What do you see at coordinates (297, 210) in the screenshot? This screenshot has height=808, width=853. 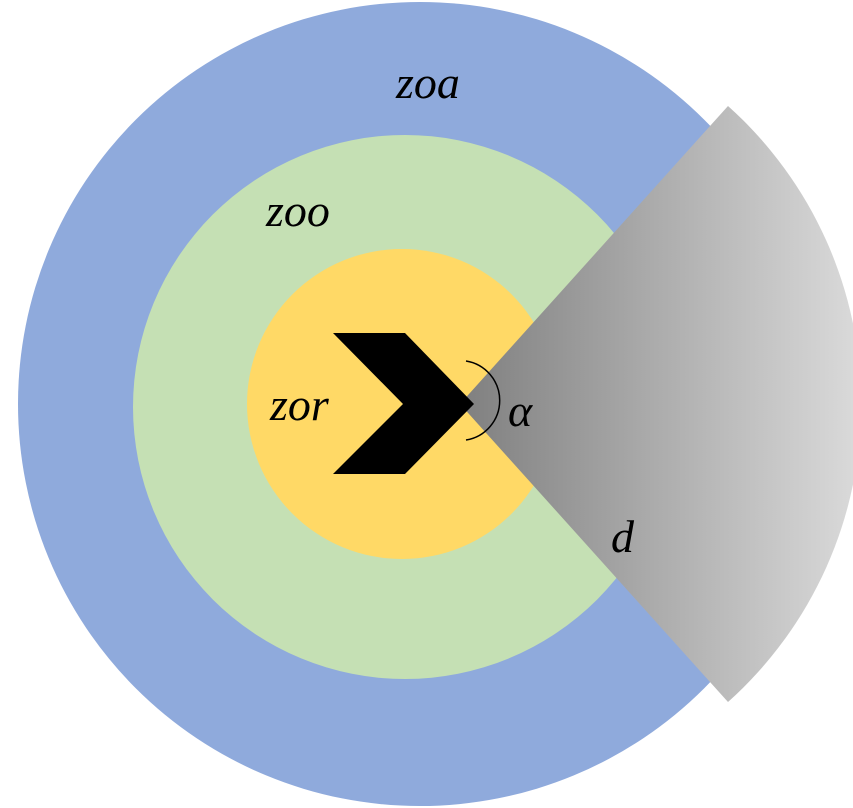 I see `label-zoo: zoo` at bounding box center [297, 210].